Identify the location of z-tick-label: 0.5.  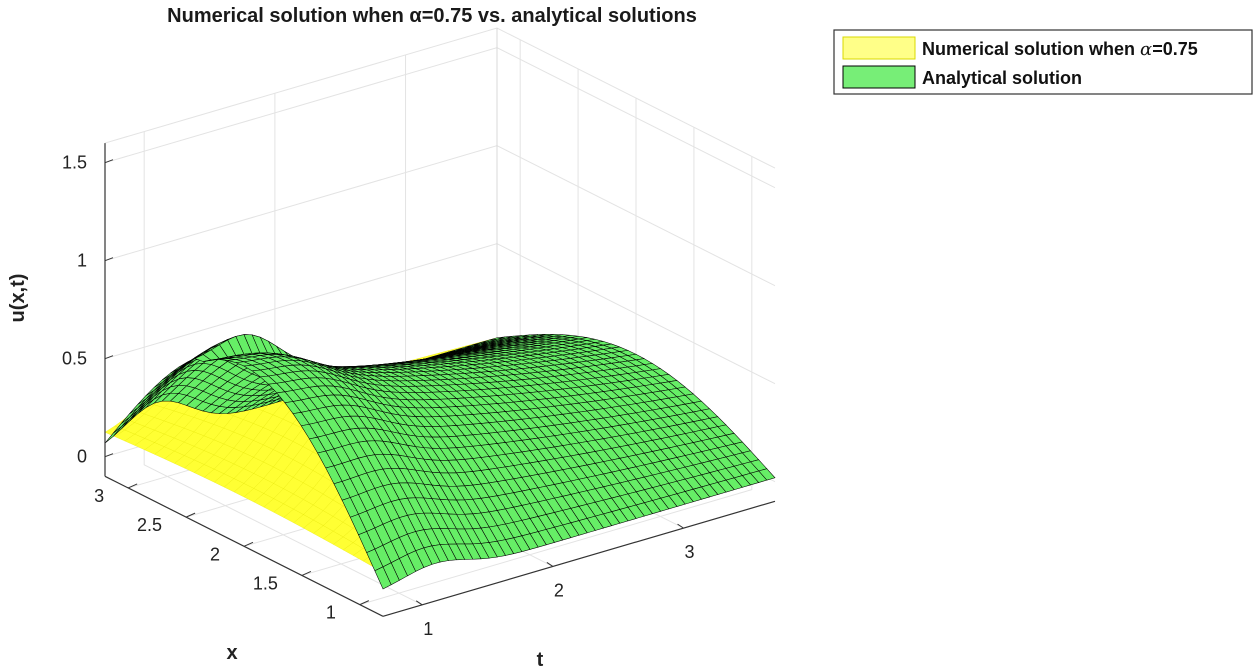
(74, 359).